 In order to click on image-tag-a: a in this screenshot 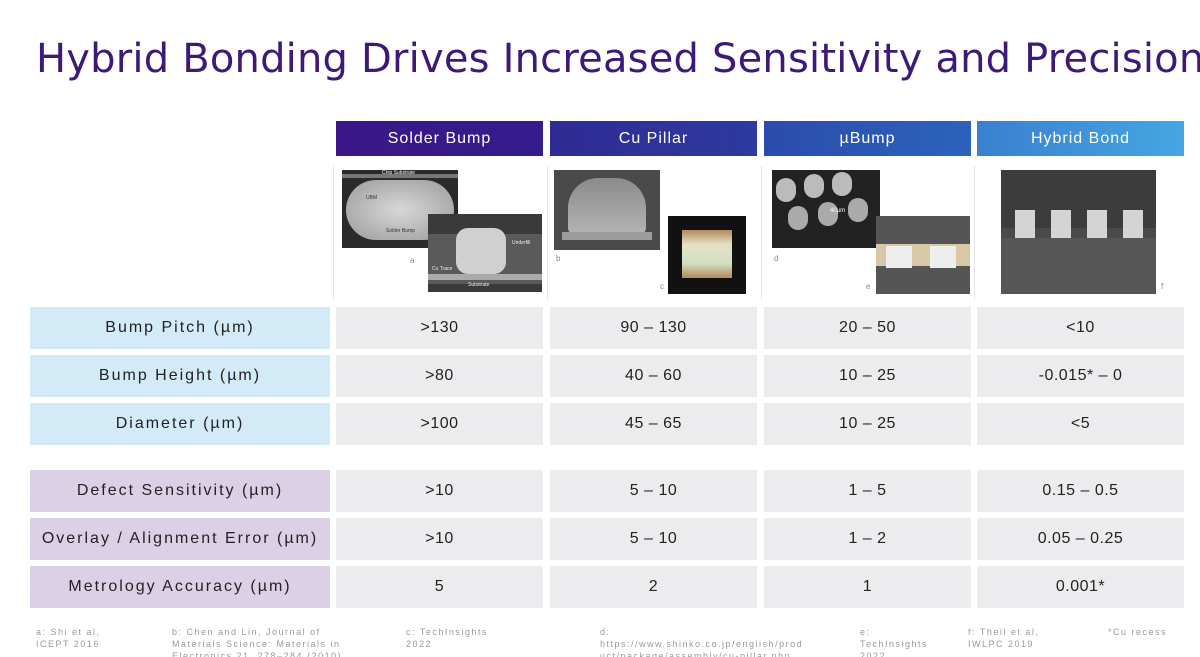, I will do `click(412, 260)`.